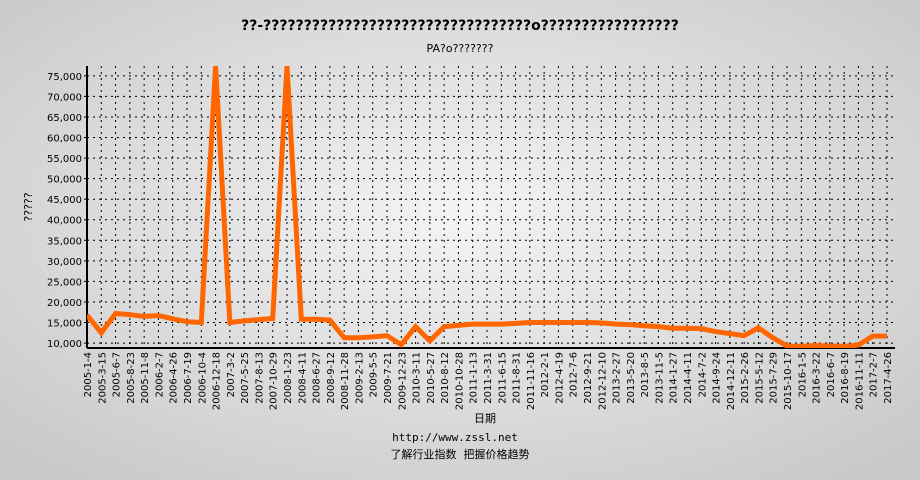 The image size is (920, 480). Describe the element at coordinates (485, 418) in the screenshot. I see `x-axis-label: 日期` at that location.